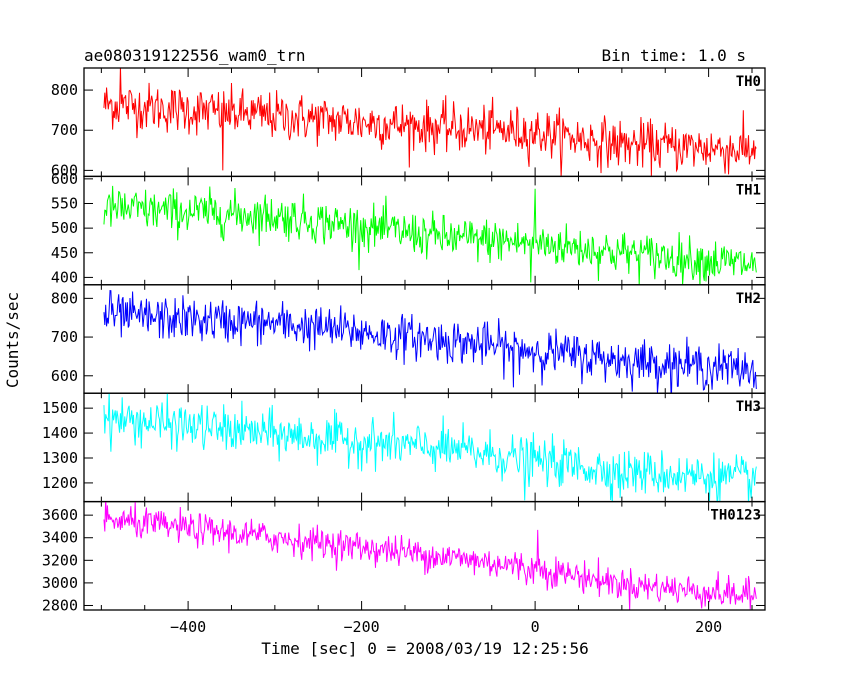 Image resolution: width=850 pixels, height=680 pixels. I want to click on x-tick-label: −400, so click(188, 627).